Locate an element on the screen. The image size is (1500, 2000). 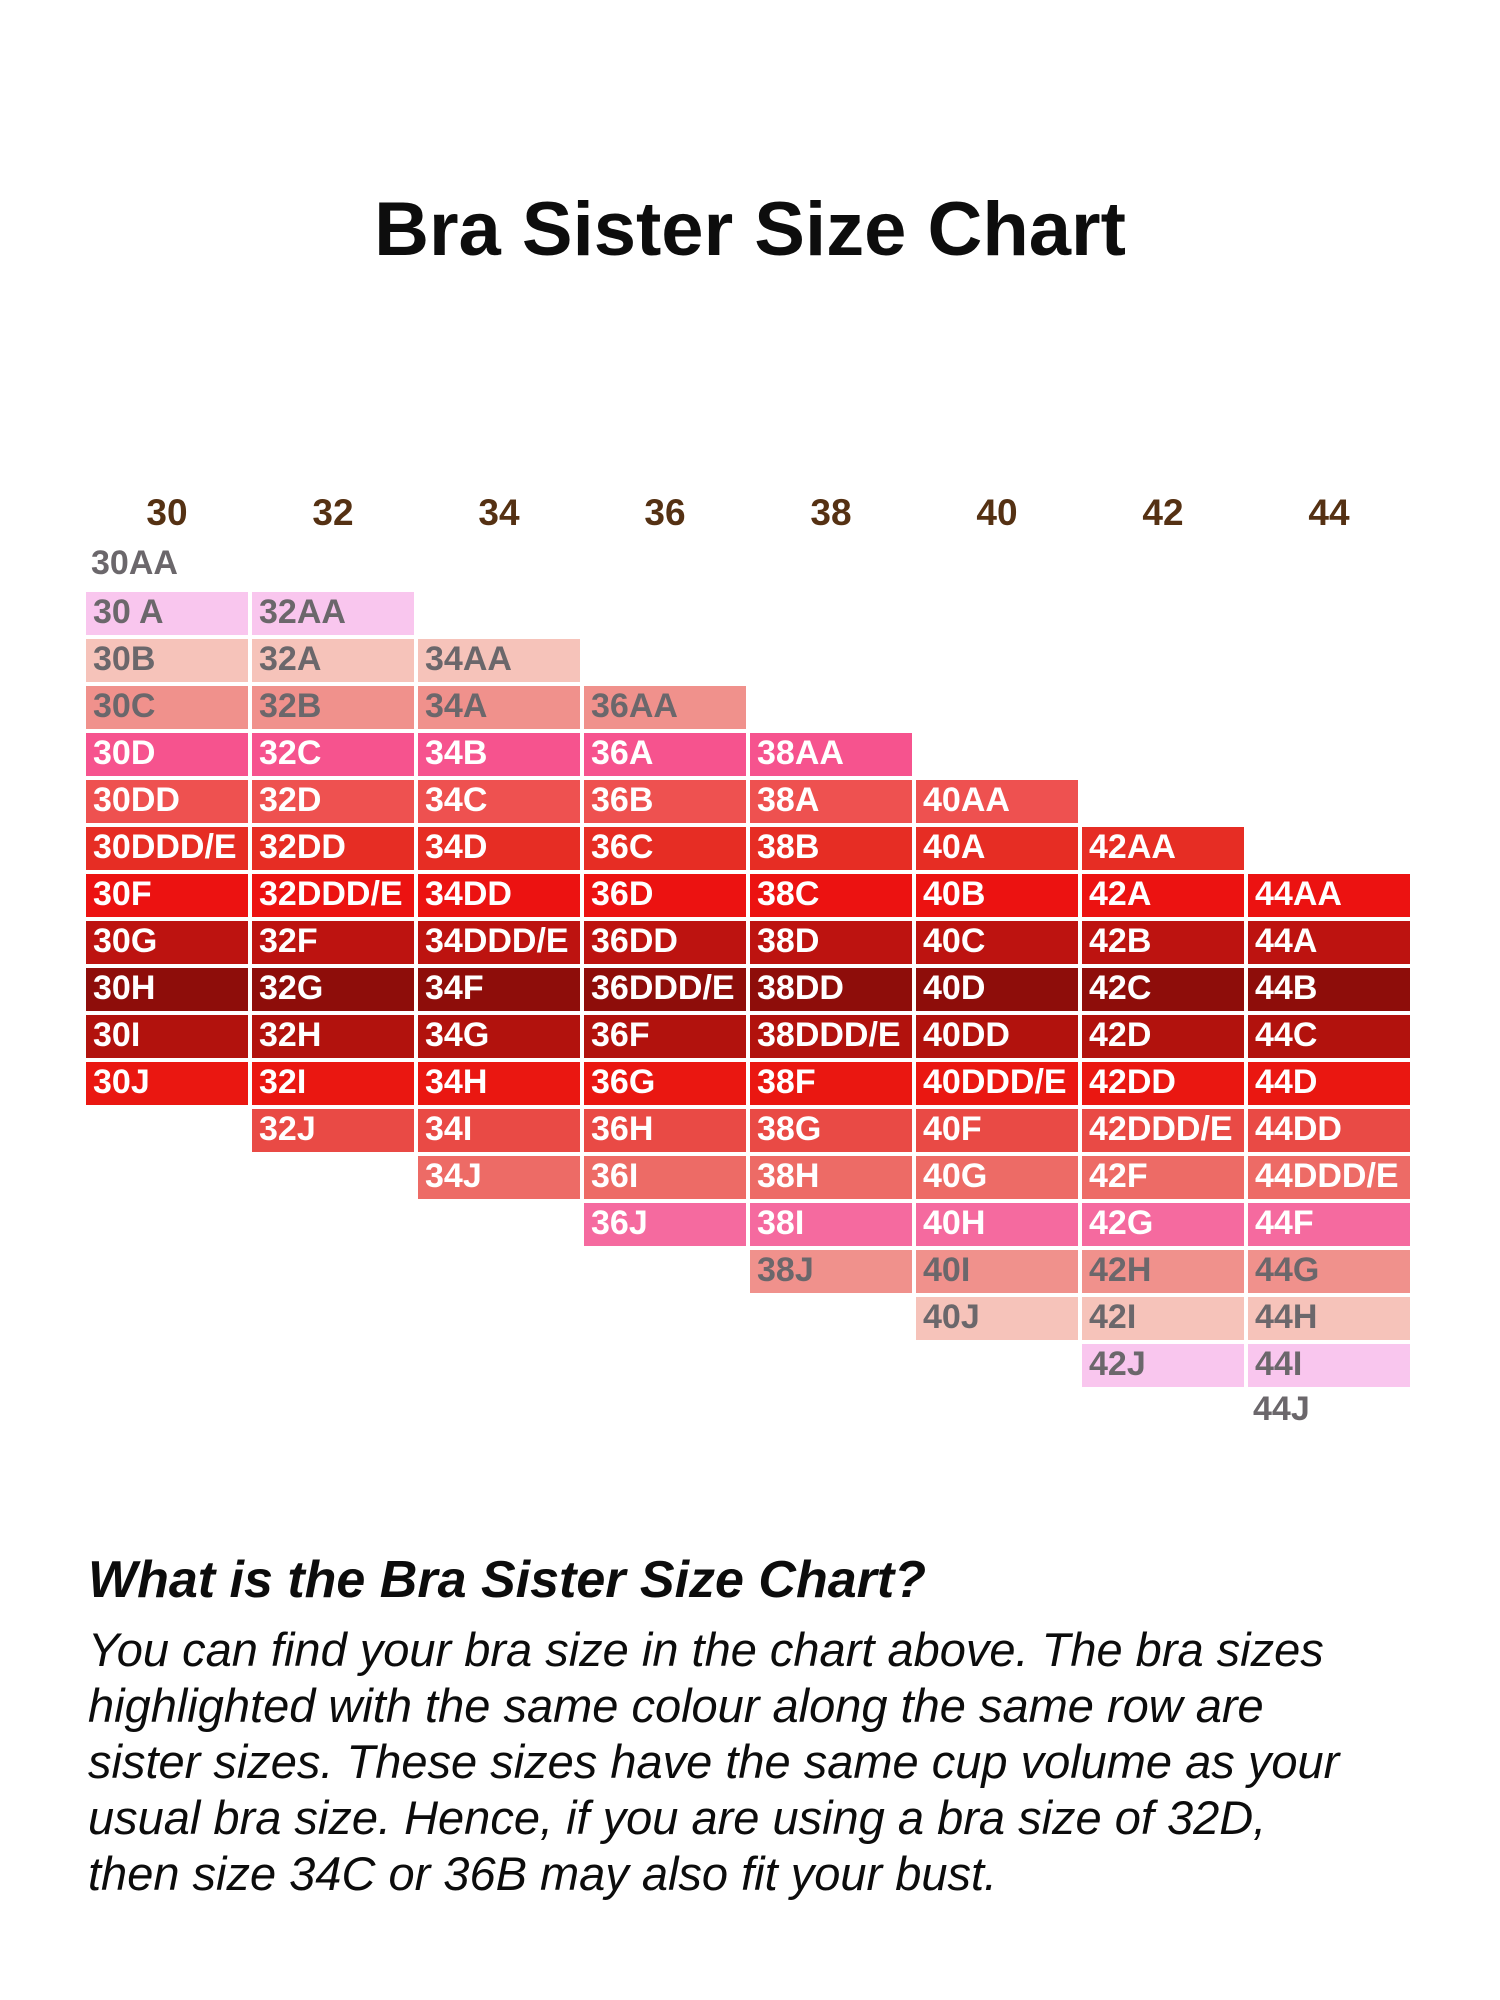
size-cell-38dd: 38DD is located at coordinates (831, 989).